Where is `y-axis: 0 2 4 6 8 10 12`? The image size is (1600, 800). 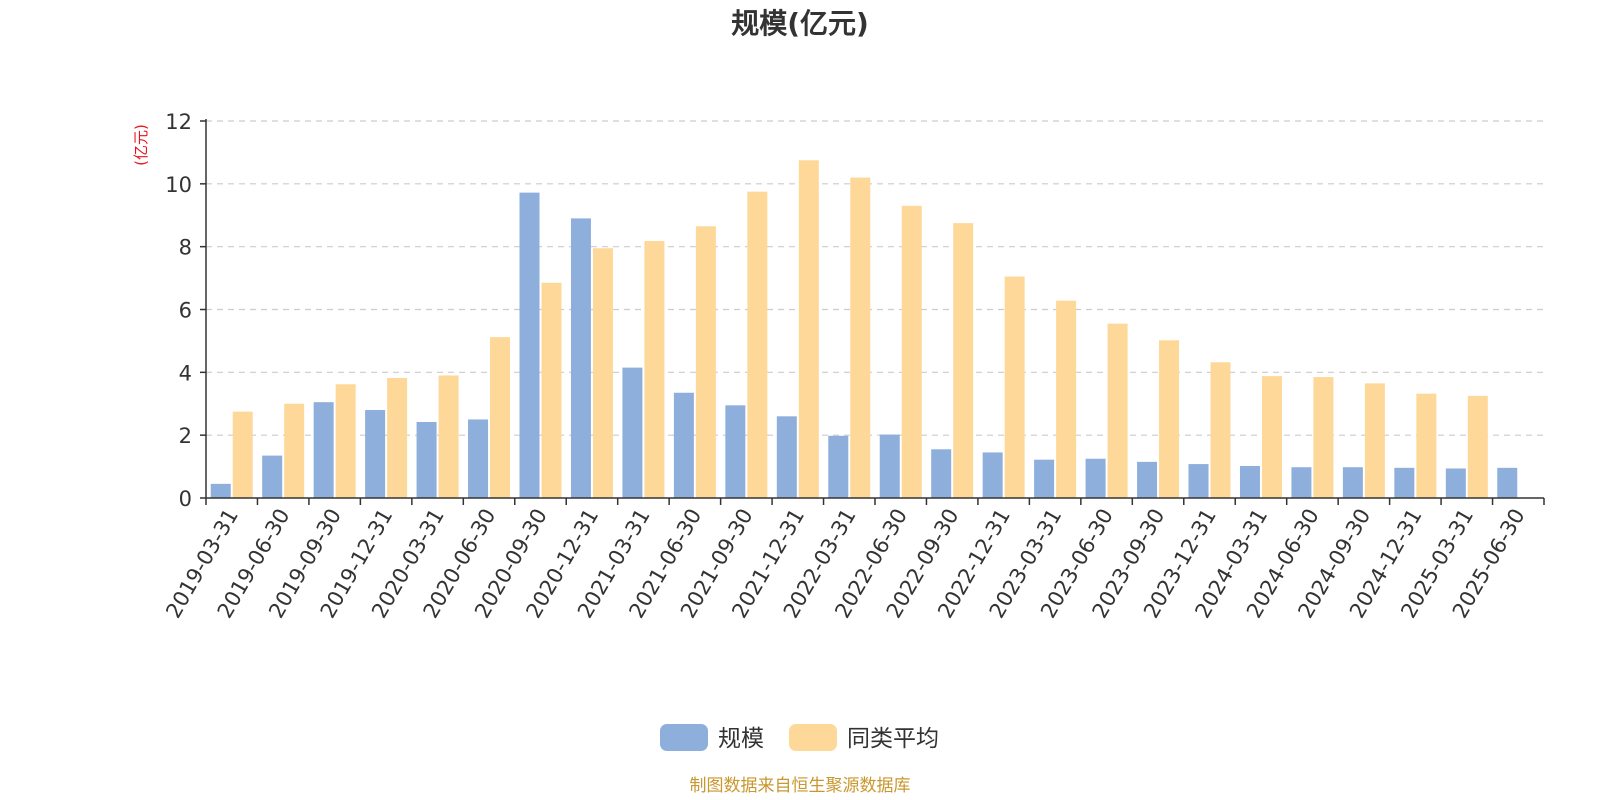
y-axis: 0 2 4 6 8 10 12 is located at coordinates (186, 310).